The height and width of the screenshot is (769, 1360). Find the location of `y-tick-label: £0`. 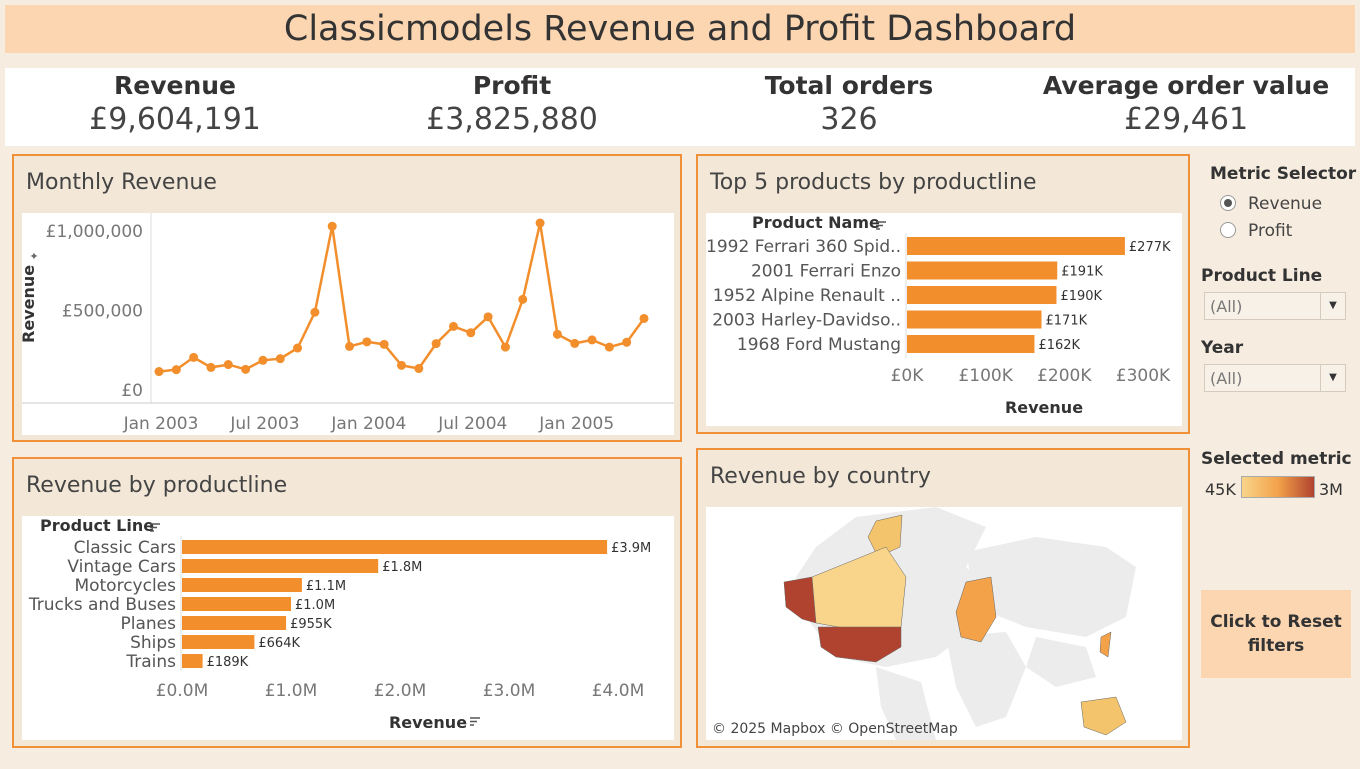

y-tick-label: £0 is located at coordinates (132, 391).